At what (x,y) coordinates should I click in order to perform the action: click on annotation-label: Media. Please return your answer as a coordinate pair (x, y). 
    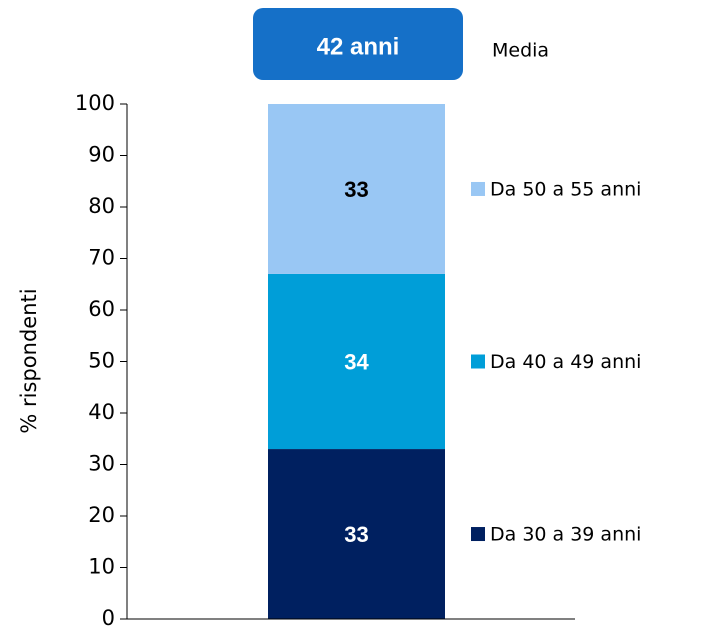
    Looking at the image, I should click on (520, 51).